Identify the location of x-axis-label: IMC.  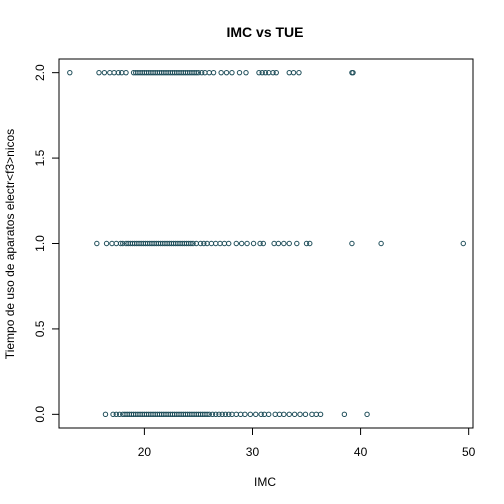
(265, 482).